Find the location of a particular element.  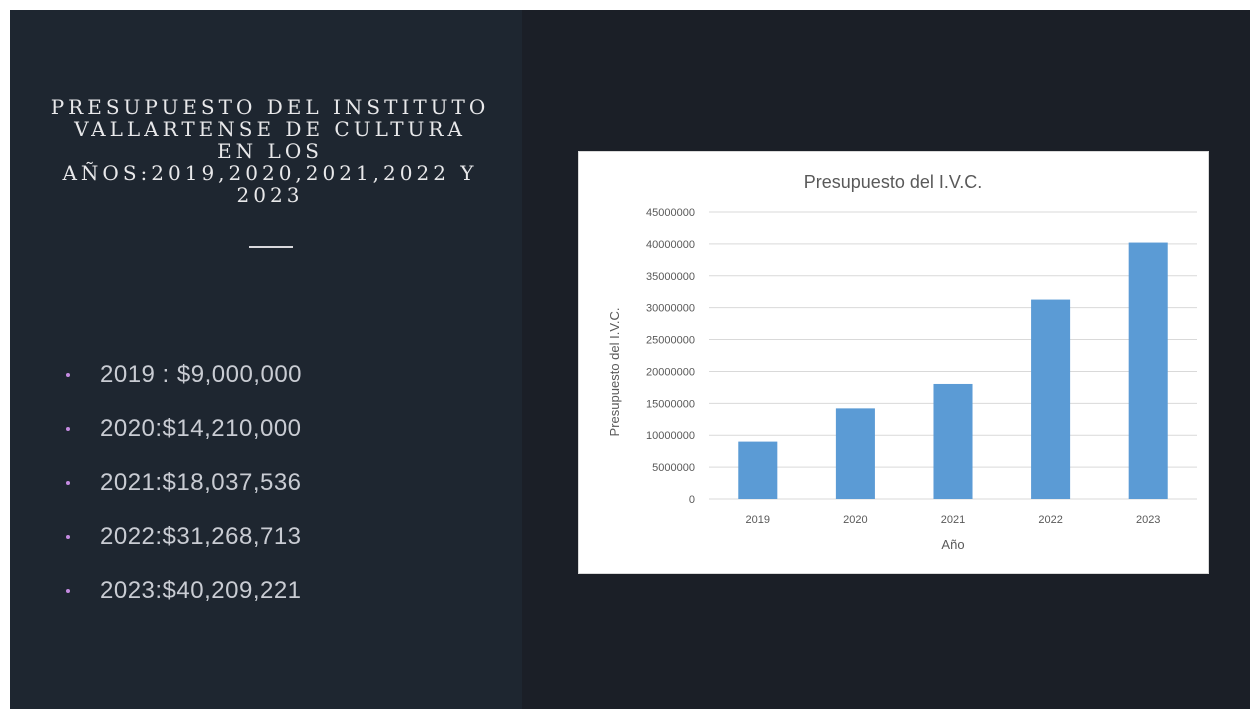

y-tick-label: 25000000 is located at coordinates (670, 341).